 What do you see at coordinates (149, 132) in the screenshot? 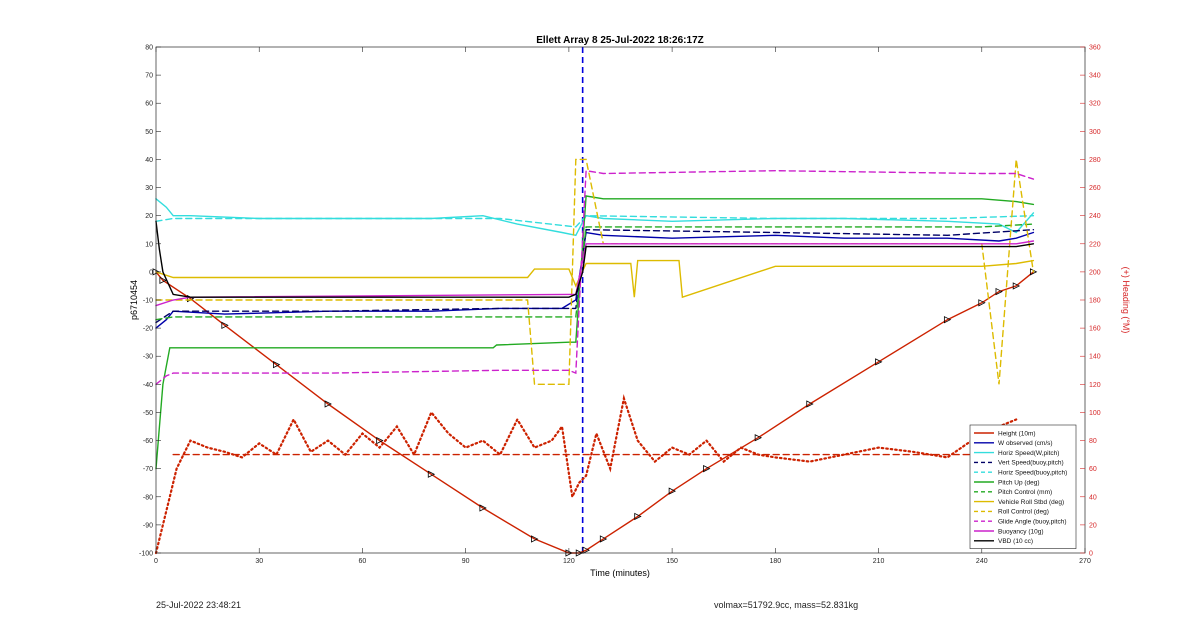
I see `y-tick-label: 50` at bounding box center [149, 132].